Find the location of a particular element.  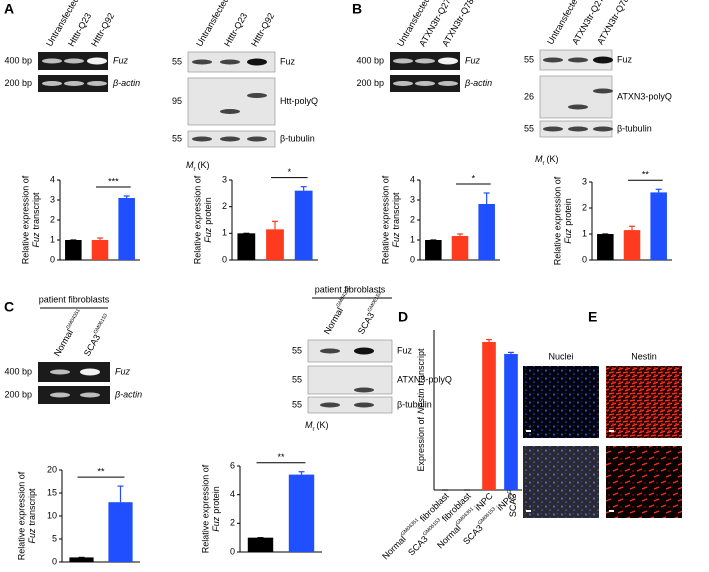

lane-label: Htttr-Q92 is located at coordinates (262, 29).